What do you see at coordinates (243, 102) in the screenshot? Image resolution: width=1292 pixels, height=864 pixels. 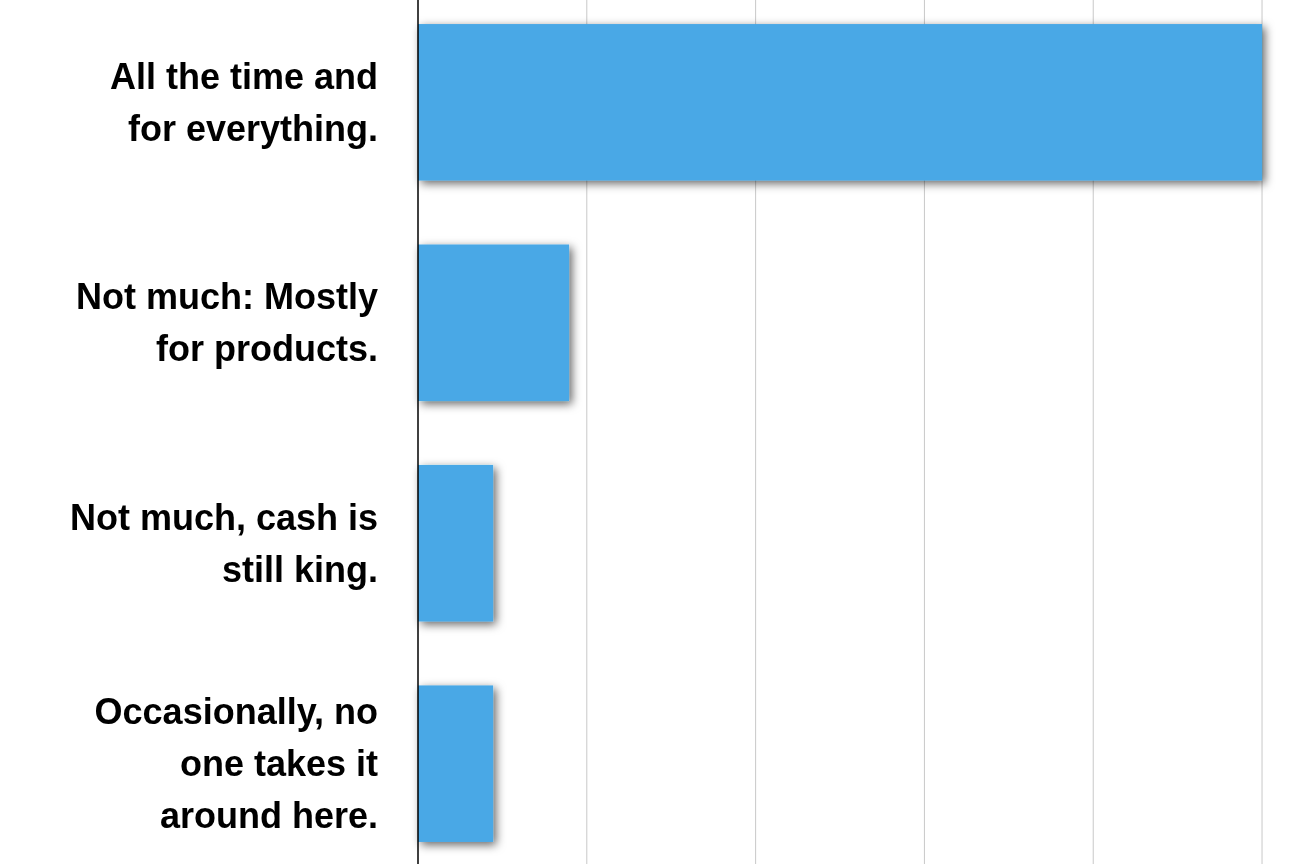 I see `y-tick-label: All the time and for everything.` at bounding box center [243, 102].